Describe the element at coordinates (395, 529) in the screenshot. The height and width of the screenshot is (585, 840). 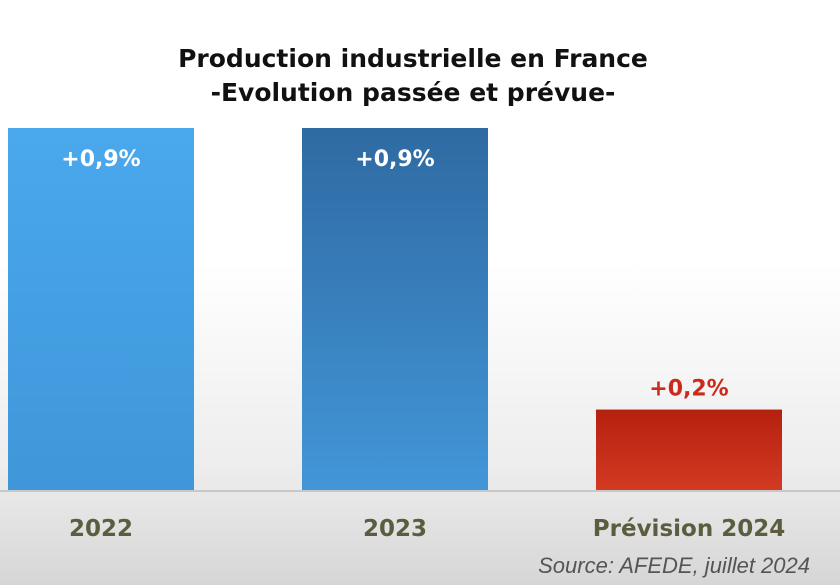
I see `category-label-1: 2023` at that location.